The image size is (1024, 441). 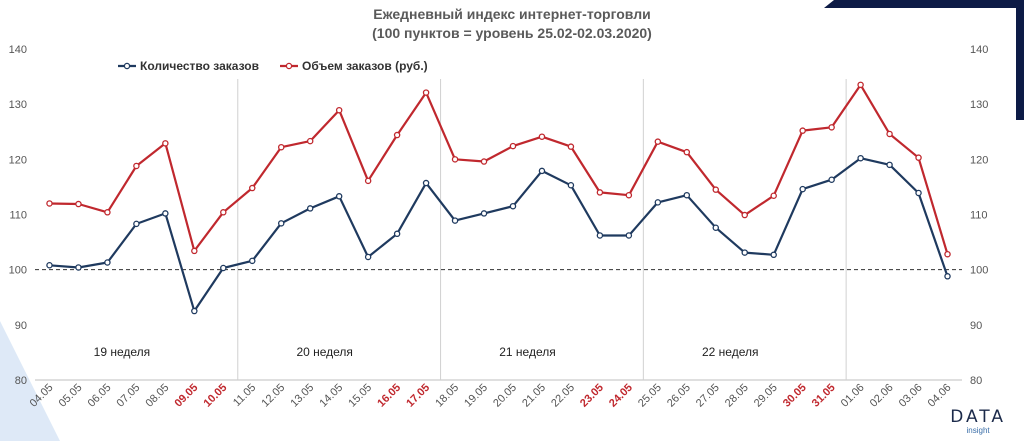 I want to click on x-tick-label: 12.05, so click(x=273, y=396).